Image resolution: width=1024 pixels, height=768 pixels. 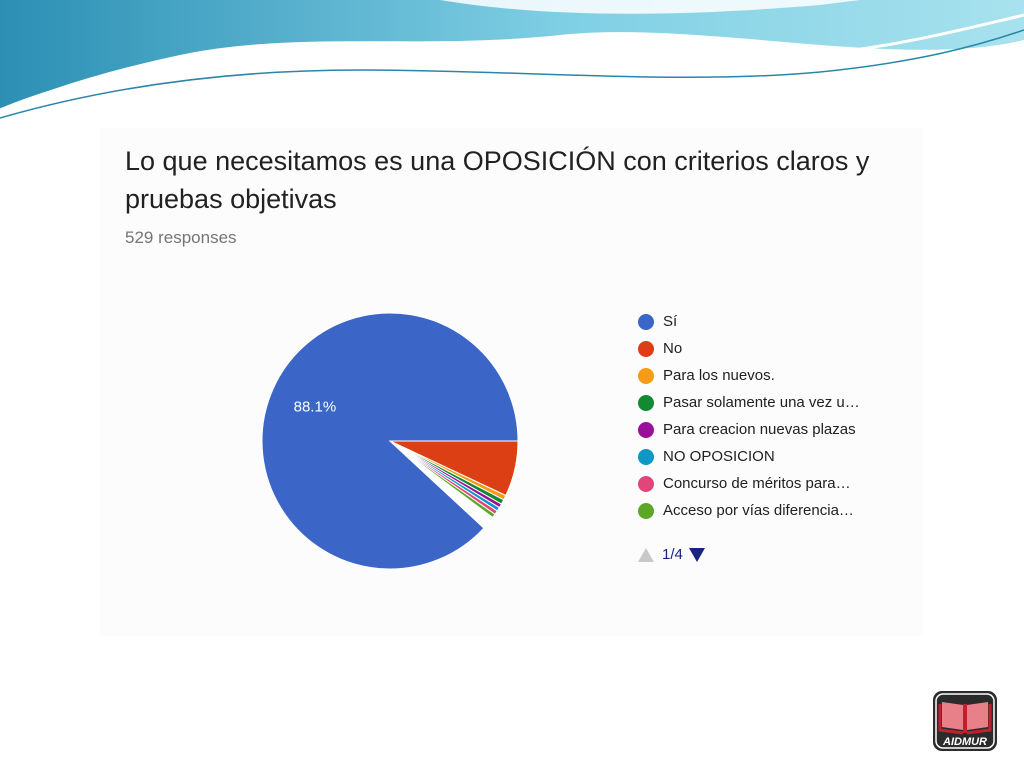 I want to click on legend-item: Para los nuevos., so click(x=778, y=375).